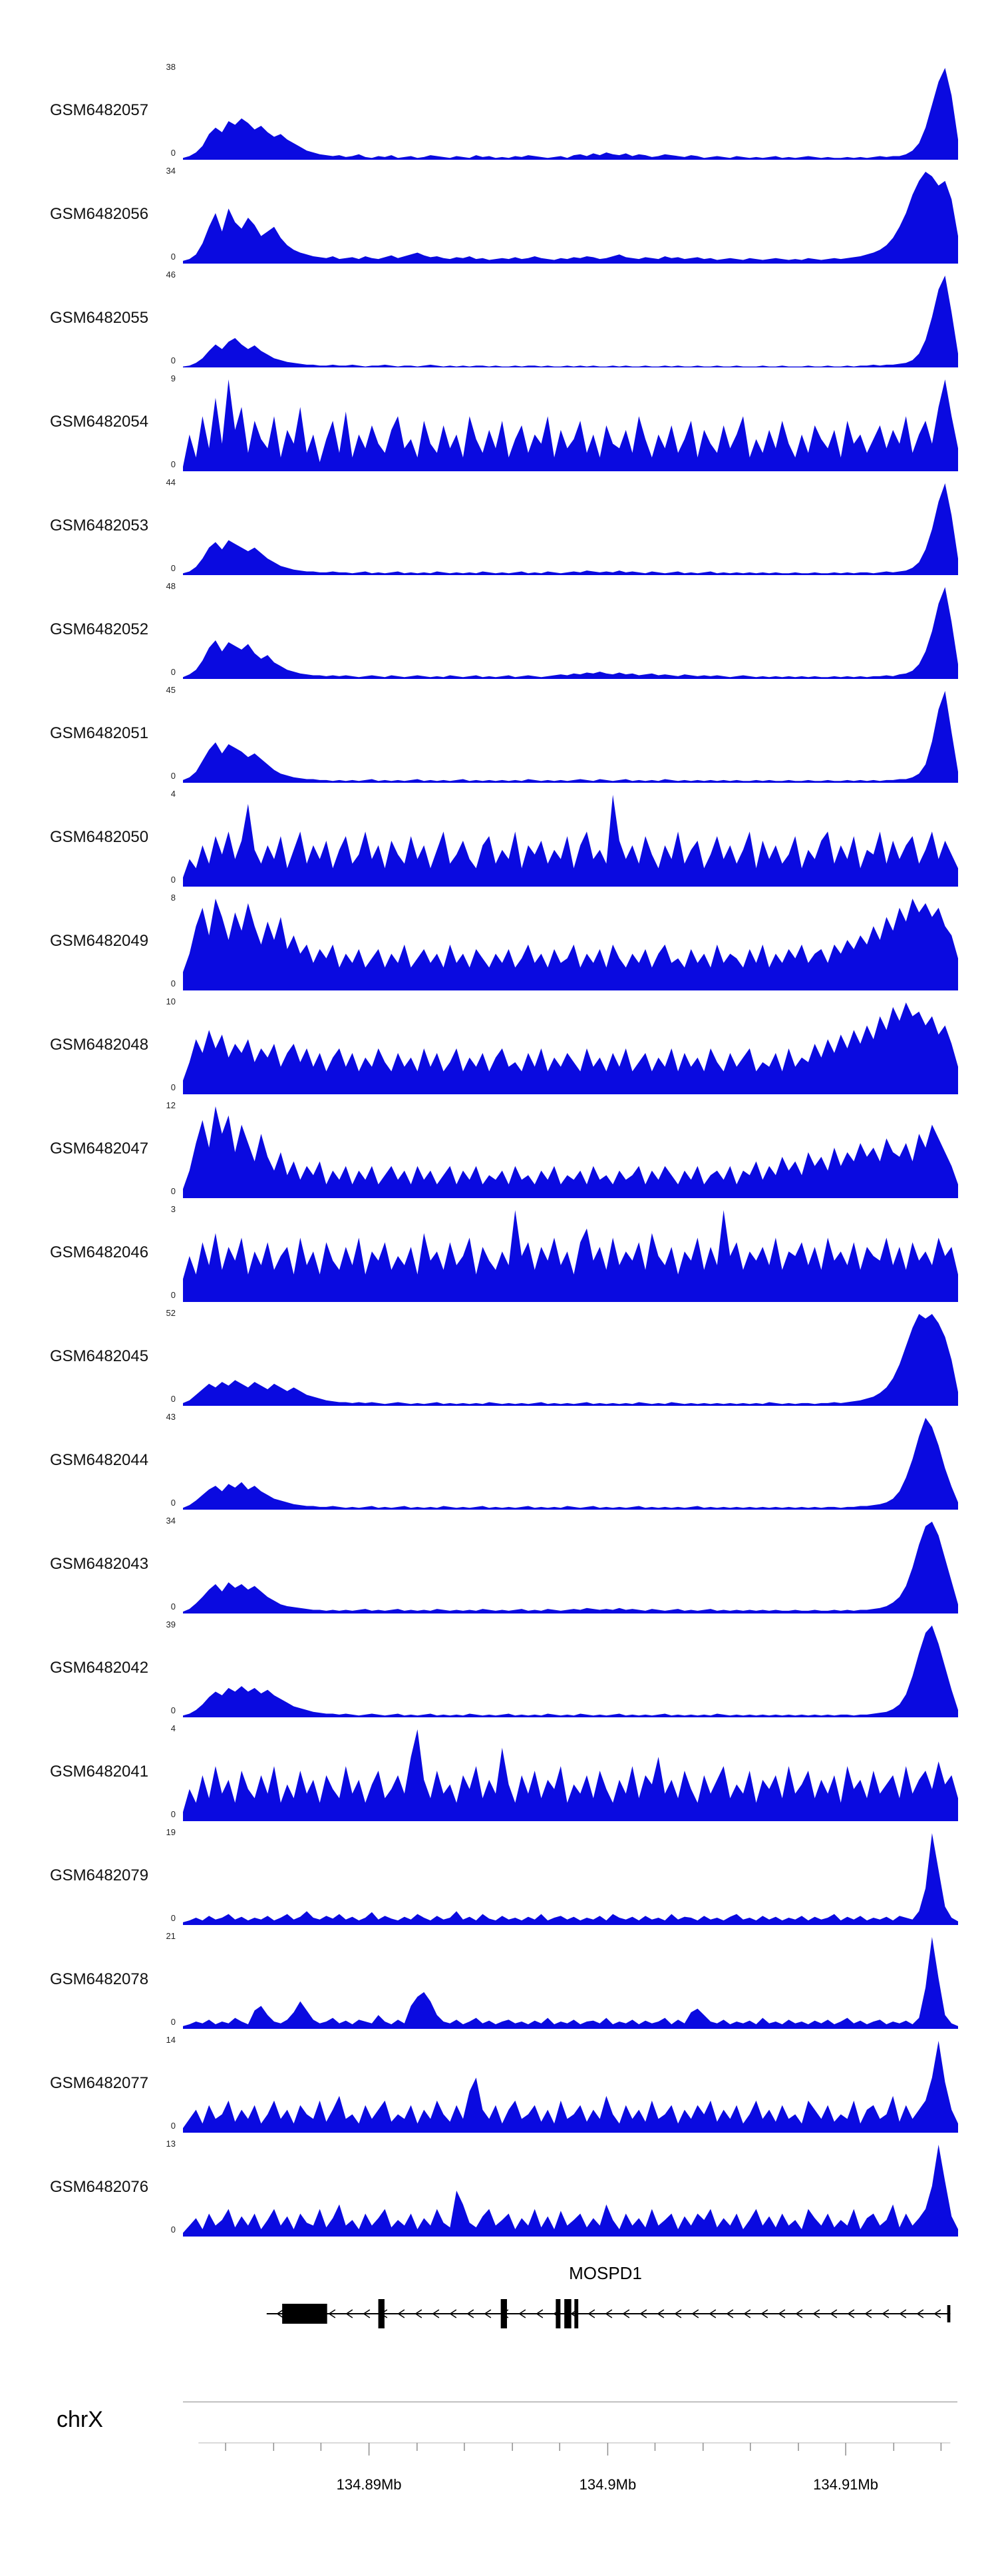 This screenshot has height=2576, width=998. I want to click on track-label: GSM6482041, so click(99, 1772).